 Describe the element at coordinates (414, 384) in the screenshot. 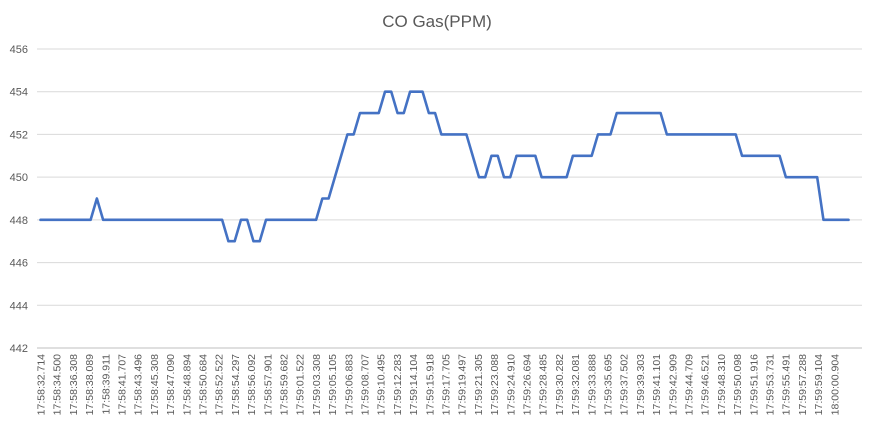

I see `x-tick-label: 17:59:14.104` at that location.